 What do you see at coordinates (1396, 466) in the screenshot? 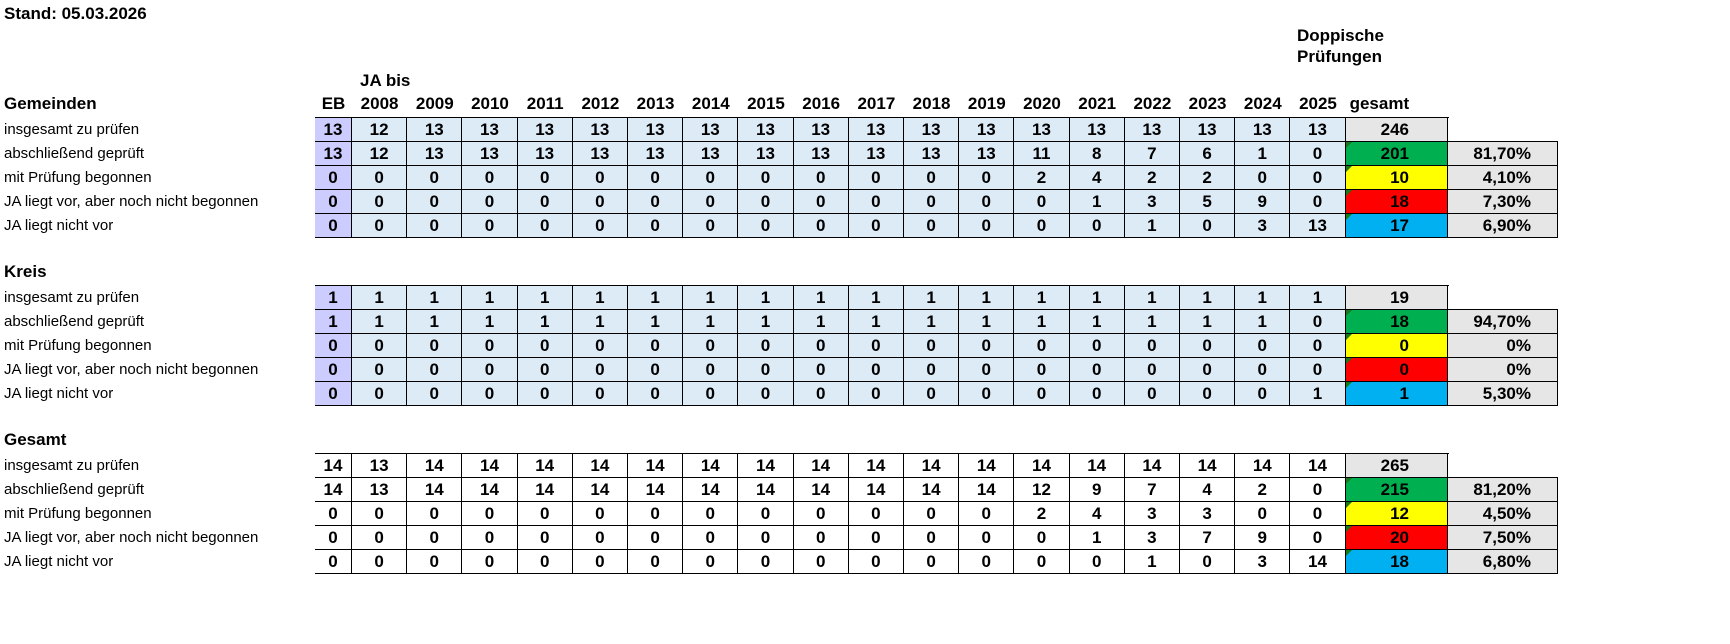
I see `total-cell: 265` at bounding box center [1396, 466].